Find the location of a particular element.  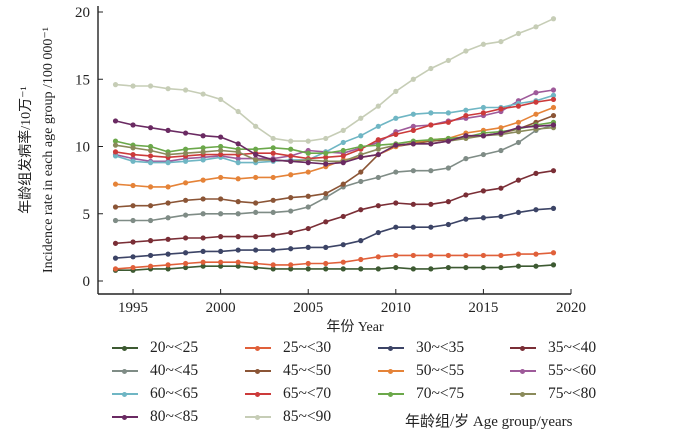

legend-item: 65~<70 is located at coordinates (288, 394).